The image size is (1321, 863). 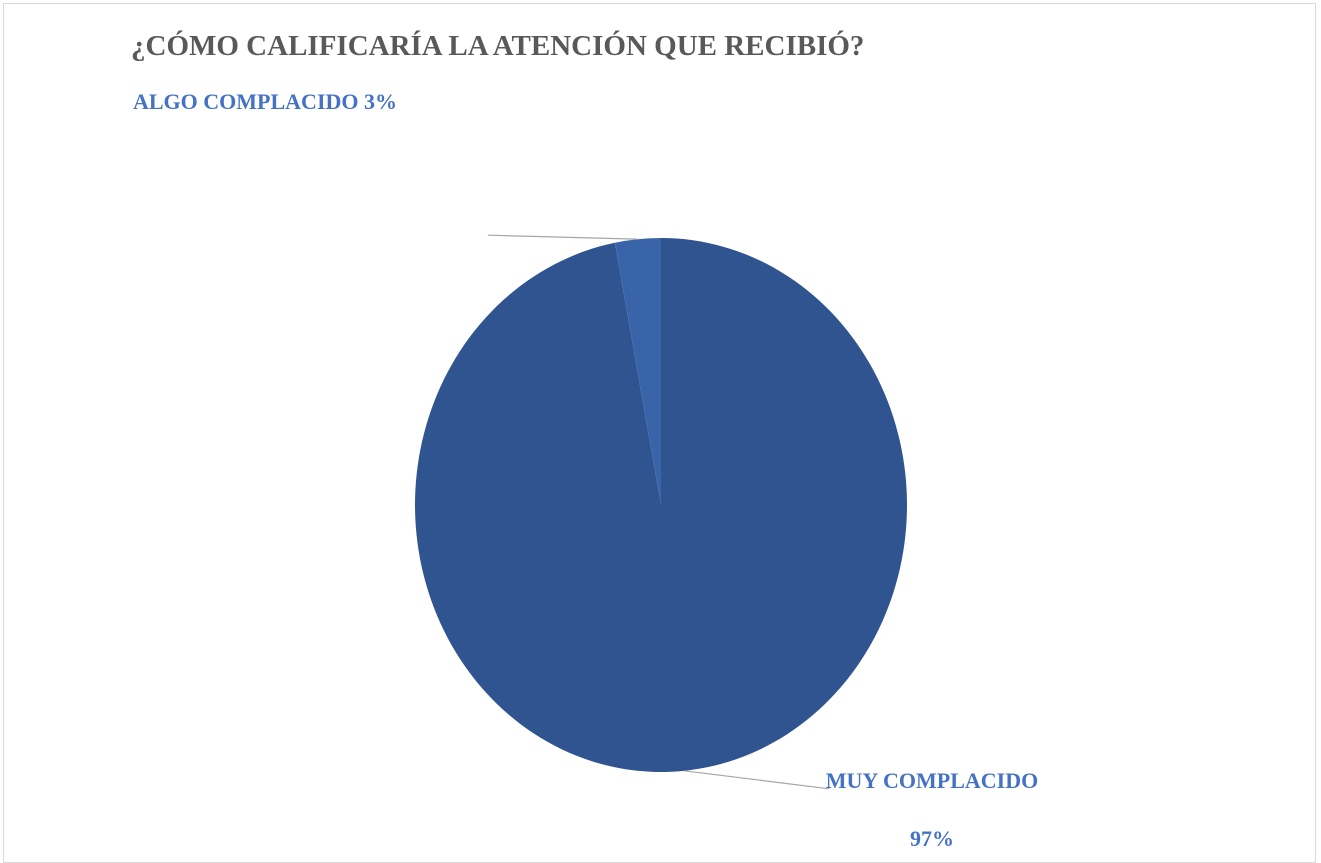 I want to click on data-label-muy-complacido-name: MUY COMPLACIDO, so click(x=932, y=780).